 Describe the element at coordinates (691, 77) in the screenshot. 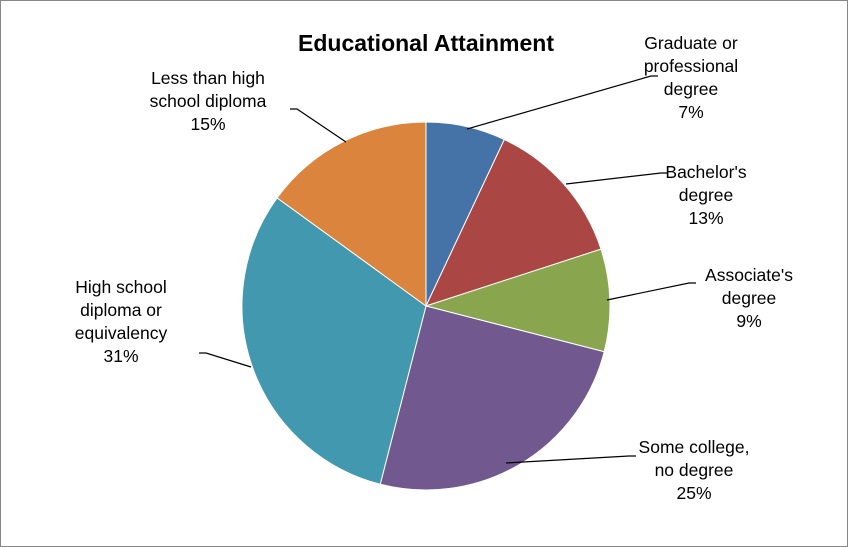

I see `slice-label: Graduate or professional degree 7%` at that location.